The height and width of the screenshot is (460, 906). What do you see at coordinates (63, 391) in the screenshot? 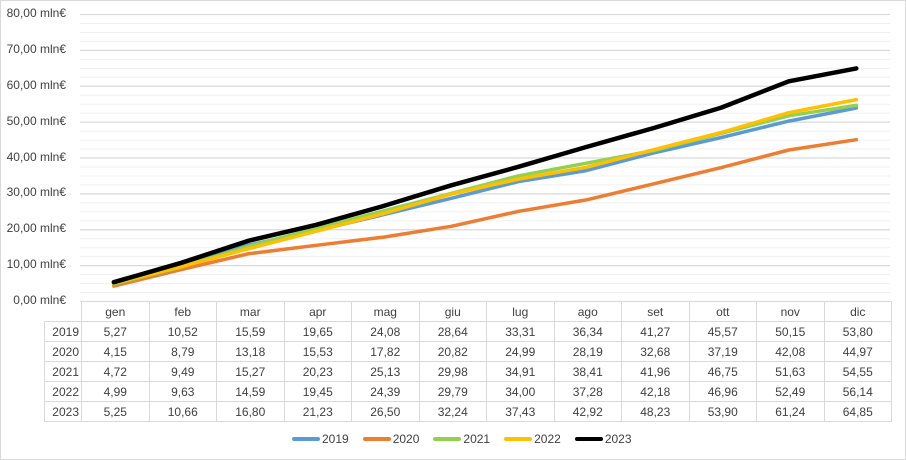
I see `table-row-label: 2022` at bounding box center [63, 391].